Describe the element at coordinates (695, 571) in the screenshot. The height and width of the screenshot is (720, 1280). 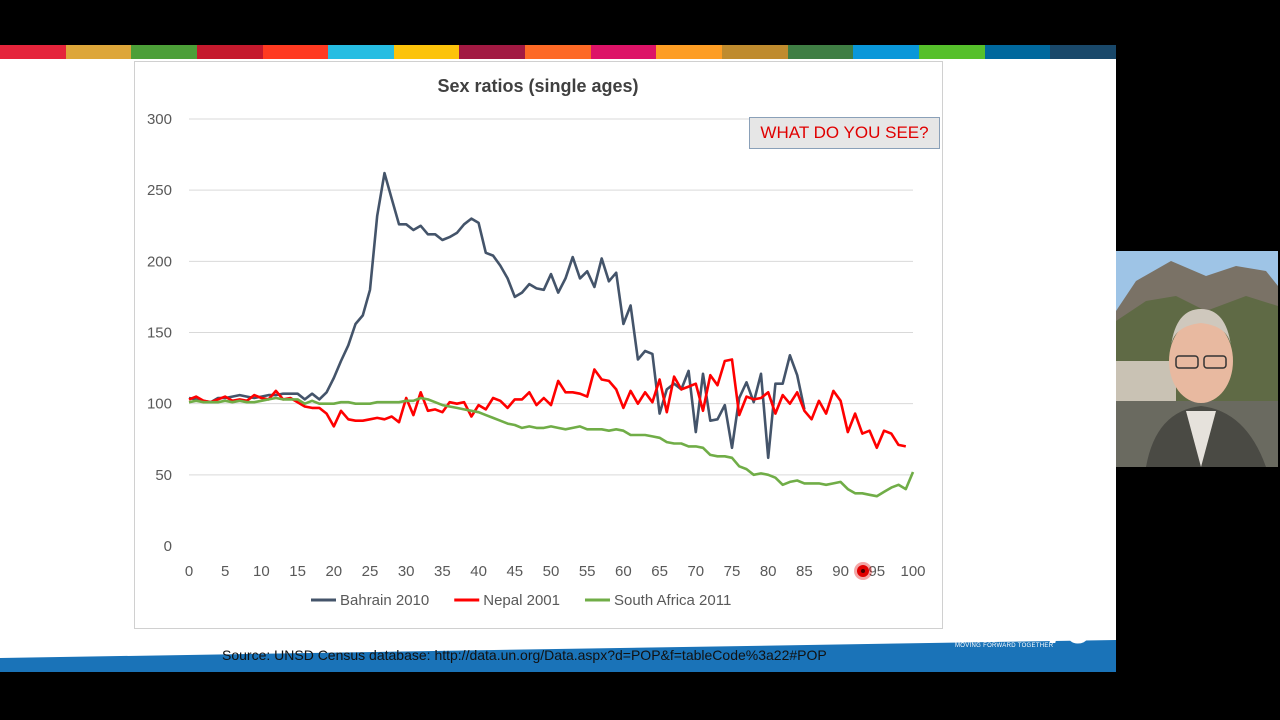
I see `x-tick-label: 70` at that location.